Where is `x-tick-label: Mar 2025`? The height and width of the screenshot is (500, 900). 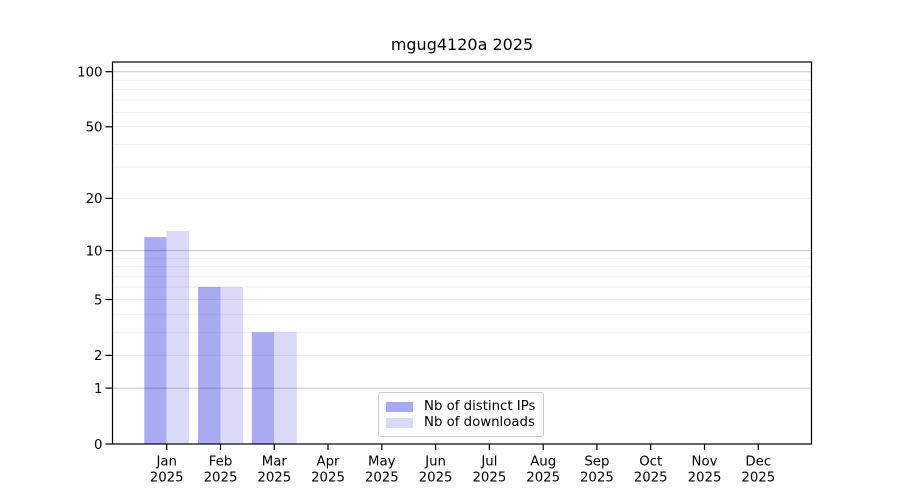 x-tick-label: Mar 2025 is located at coordinates (274, 470).